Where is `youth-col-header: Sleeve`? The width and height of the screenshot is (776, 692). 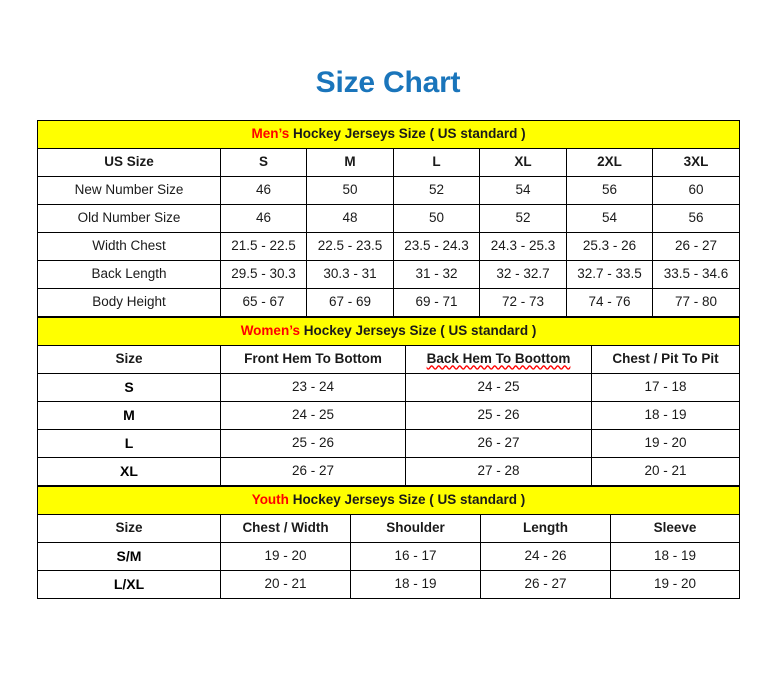
youth-col-header: Sleeve is located at coordinates (675, 528).